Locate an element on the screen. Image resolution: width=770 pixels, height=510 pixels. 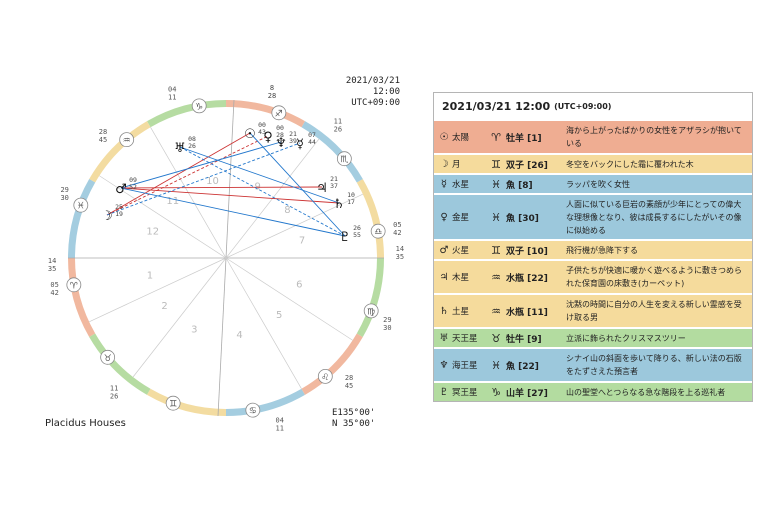
sabian-description: 山の聖堂へとつらなる急な階段を上る巡礼者 is located at coordinates (646, 392).